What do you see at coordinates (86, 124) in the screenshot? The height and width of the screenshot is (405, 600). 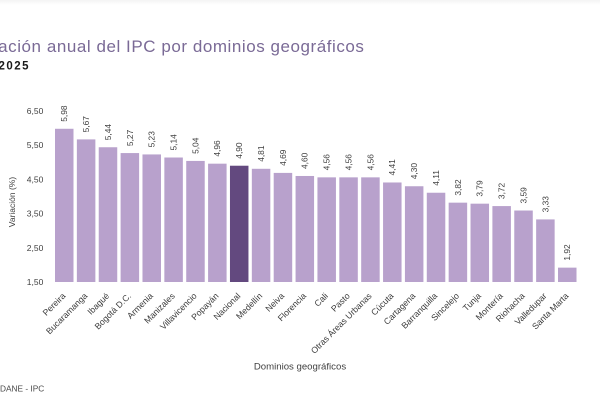 I see `svg-text: 5,67` at bounding box center [86, 124].